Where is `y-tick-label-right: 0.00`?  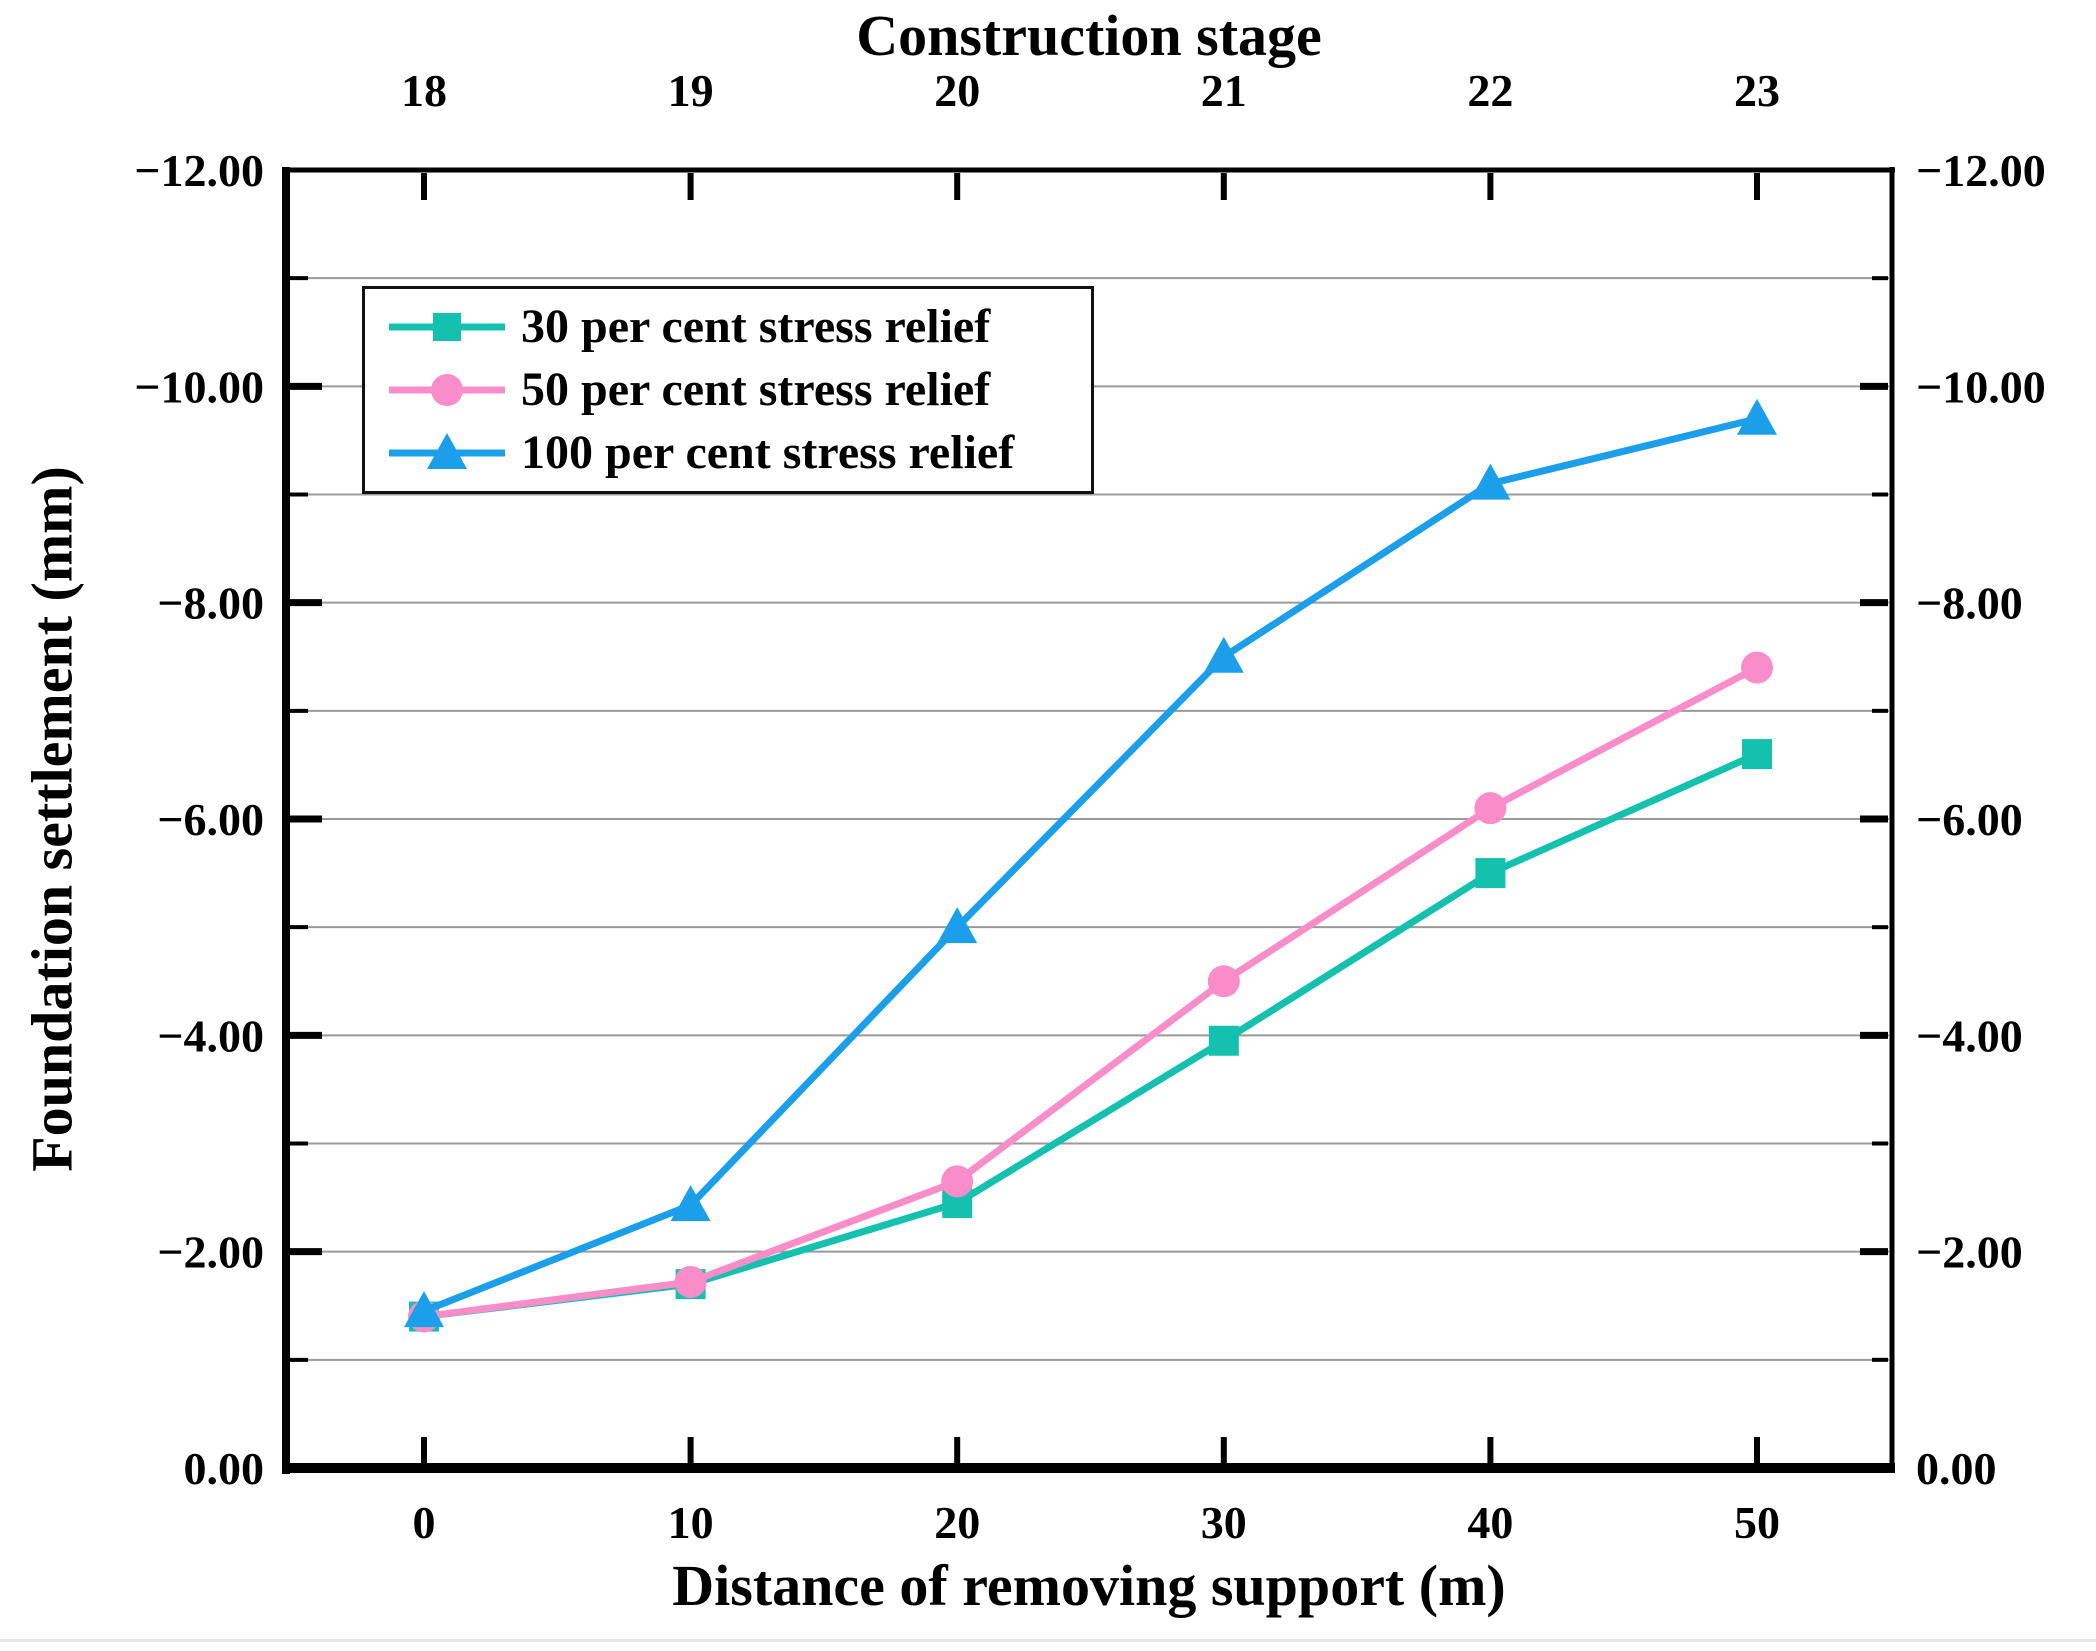
y-tick-label-right: 0.00 is located at coordinates (1956, 1468).